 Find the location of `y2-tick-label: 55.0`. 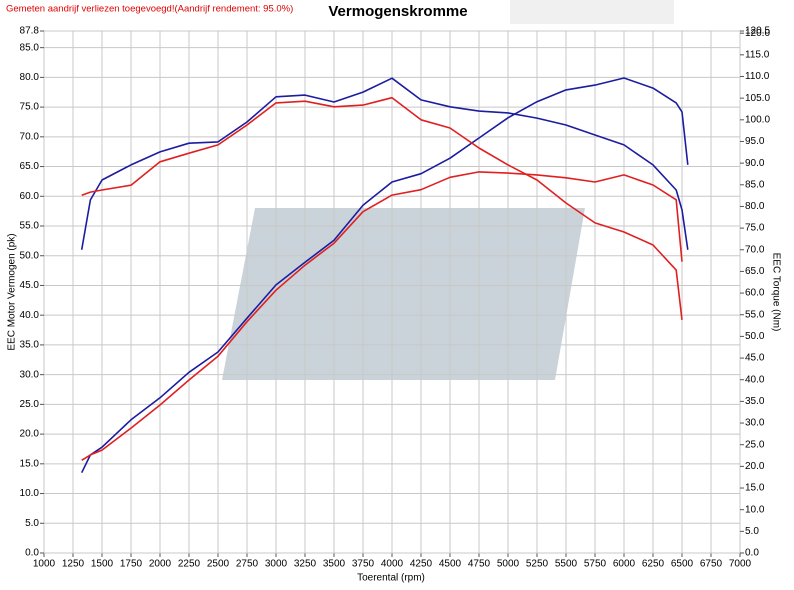

y2-tick-label: 55.0 is located at coordinates (755, 314).